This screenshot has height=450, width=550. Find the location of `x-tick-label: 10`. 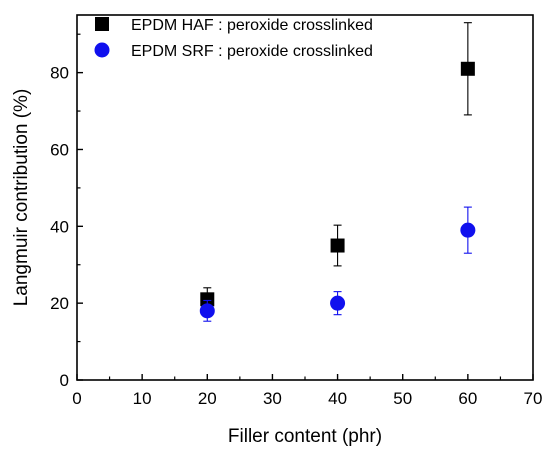

x-tick-label: 10 is located at coordinates (142, 398).